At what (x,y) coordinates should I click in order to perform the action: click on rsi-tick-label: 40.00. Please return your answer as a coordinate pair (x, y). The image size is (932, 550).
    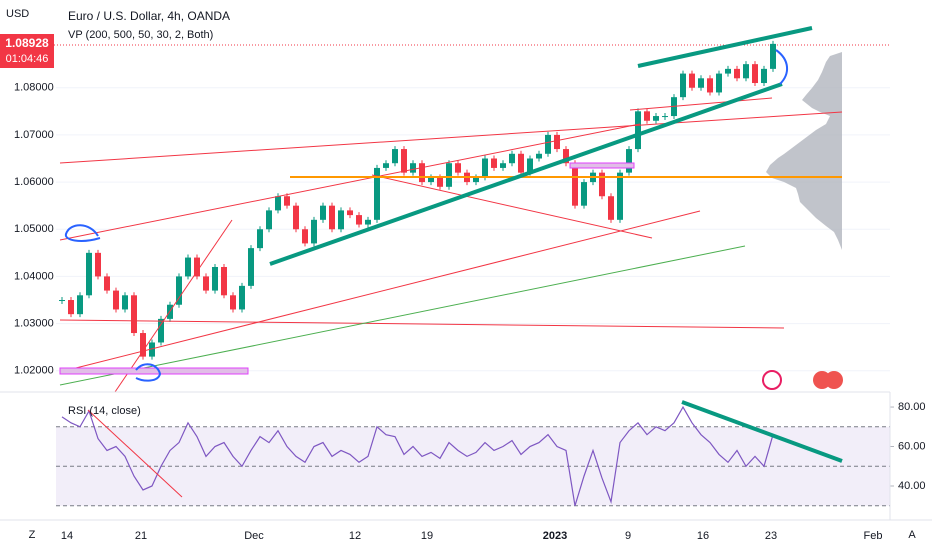
    Looking at the image, I should click on (912, 486).